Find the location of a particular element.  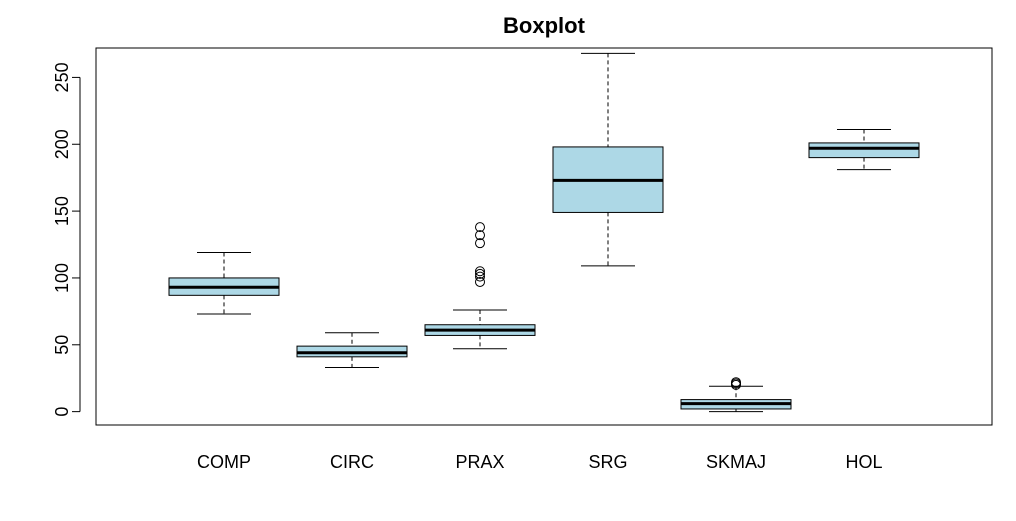

box-circ is located at coordinates (352, 350).